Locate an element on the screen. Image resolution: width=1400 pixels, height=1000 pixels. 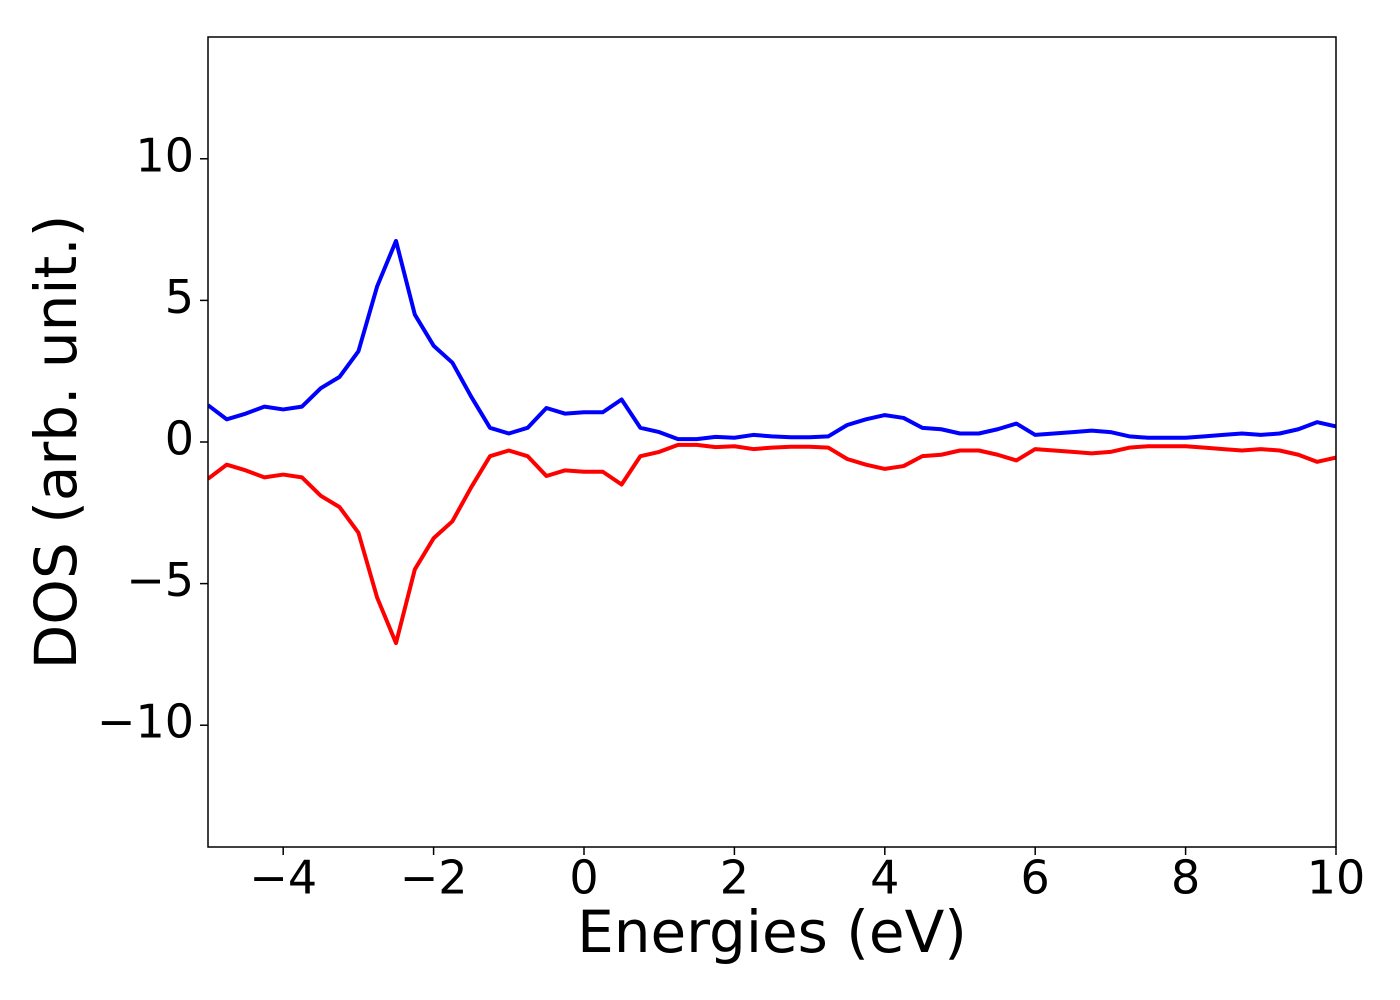
x-tick-label: −2 is located at coordinates (434, 878).